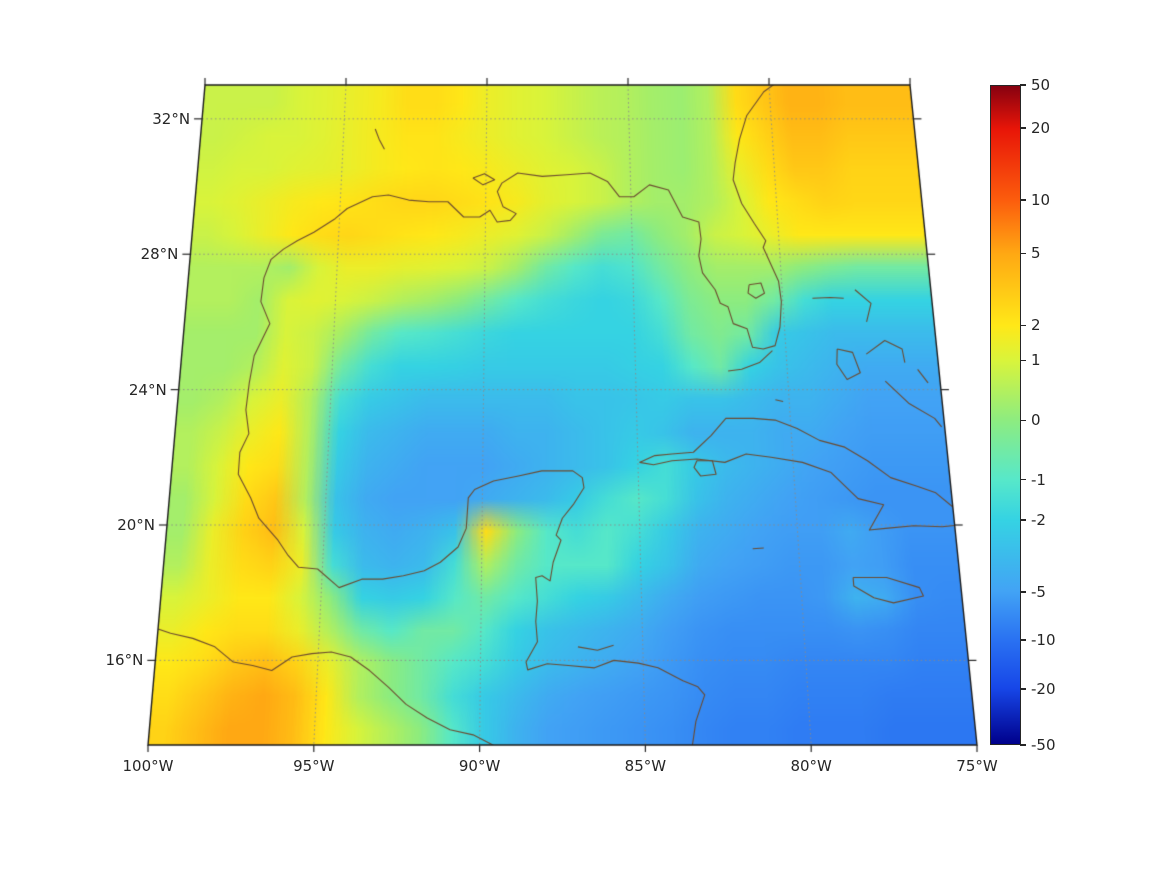 The image size is (1167, 875). Describe the element at coordinates (1036, 360) in the screenshot. I see `colorbar-tick-label: 1` at that location.